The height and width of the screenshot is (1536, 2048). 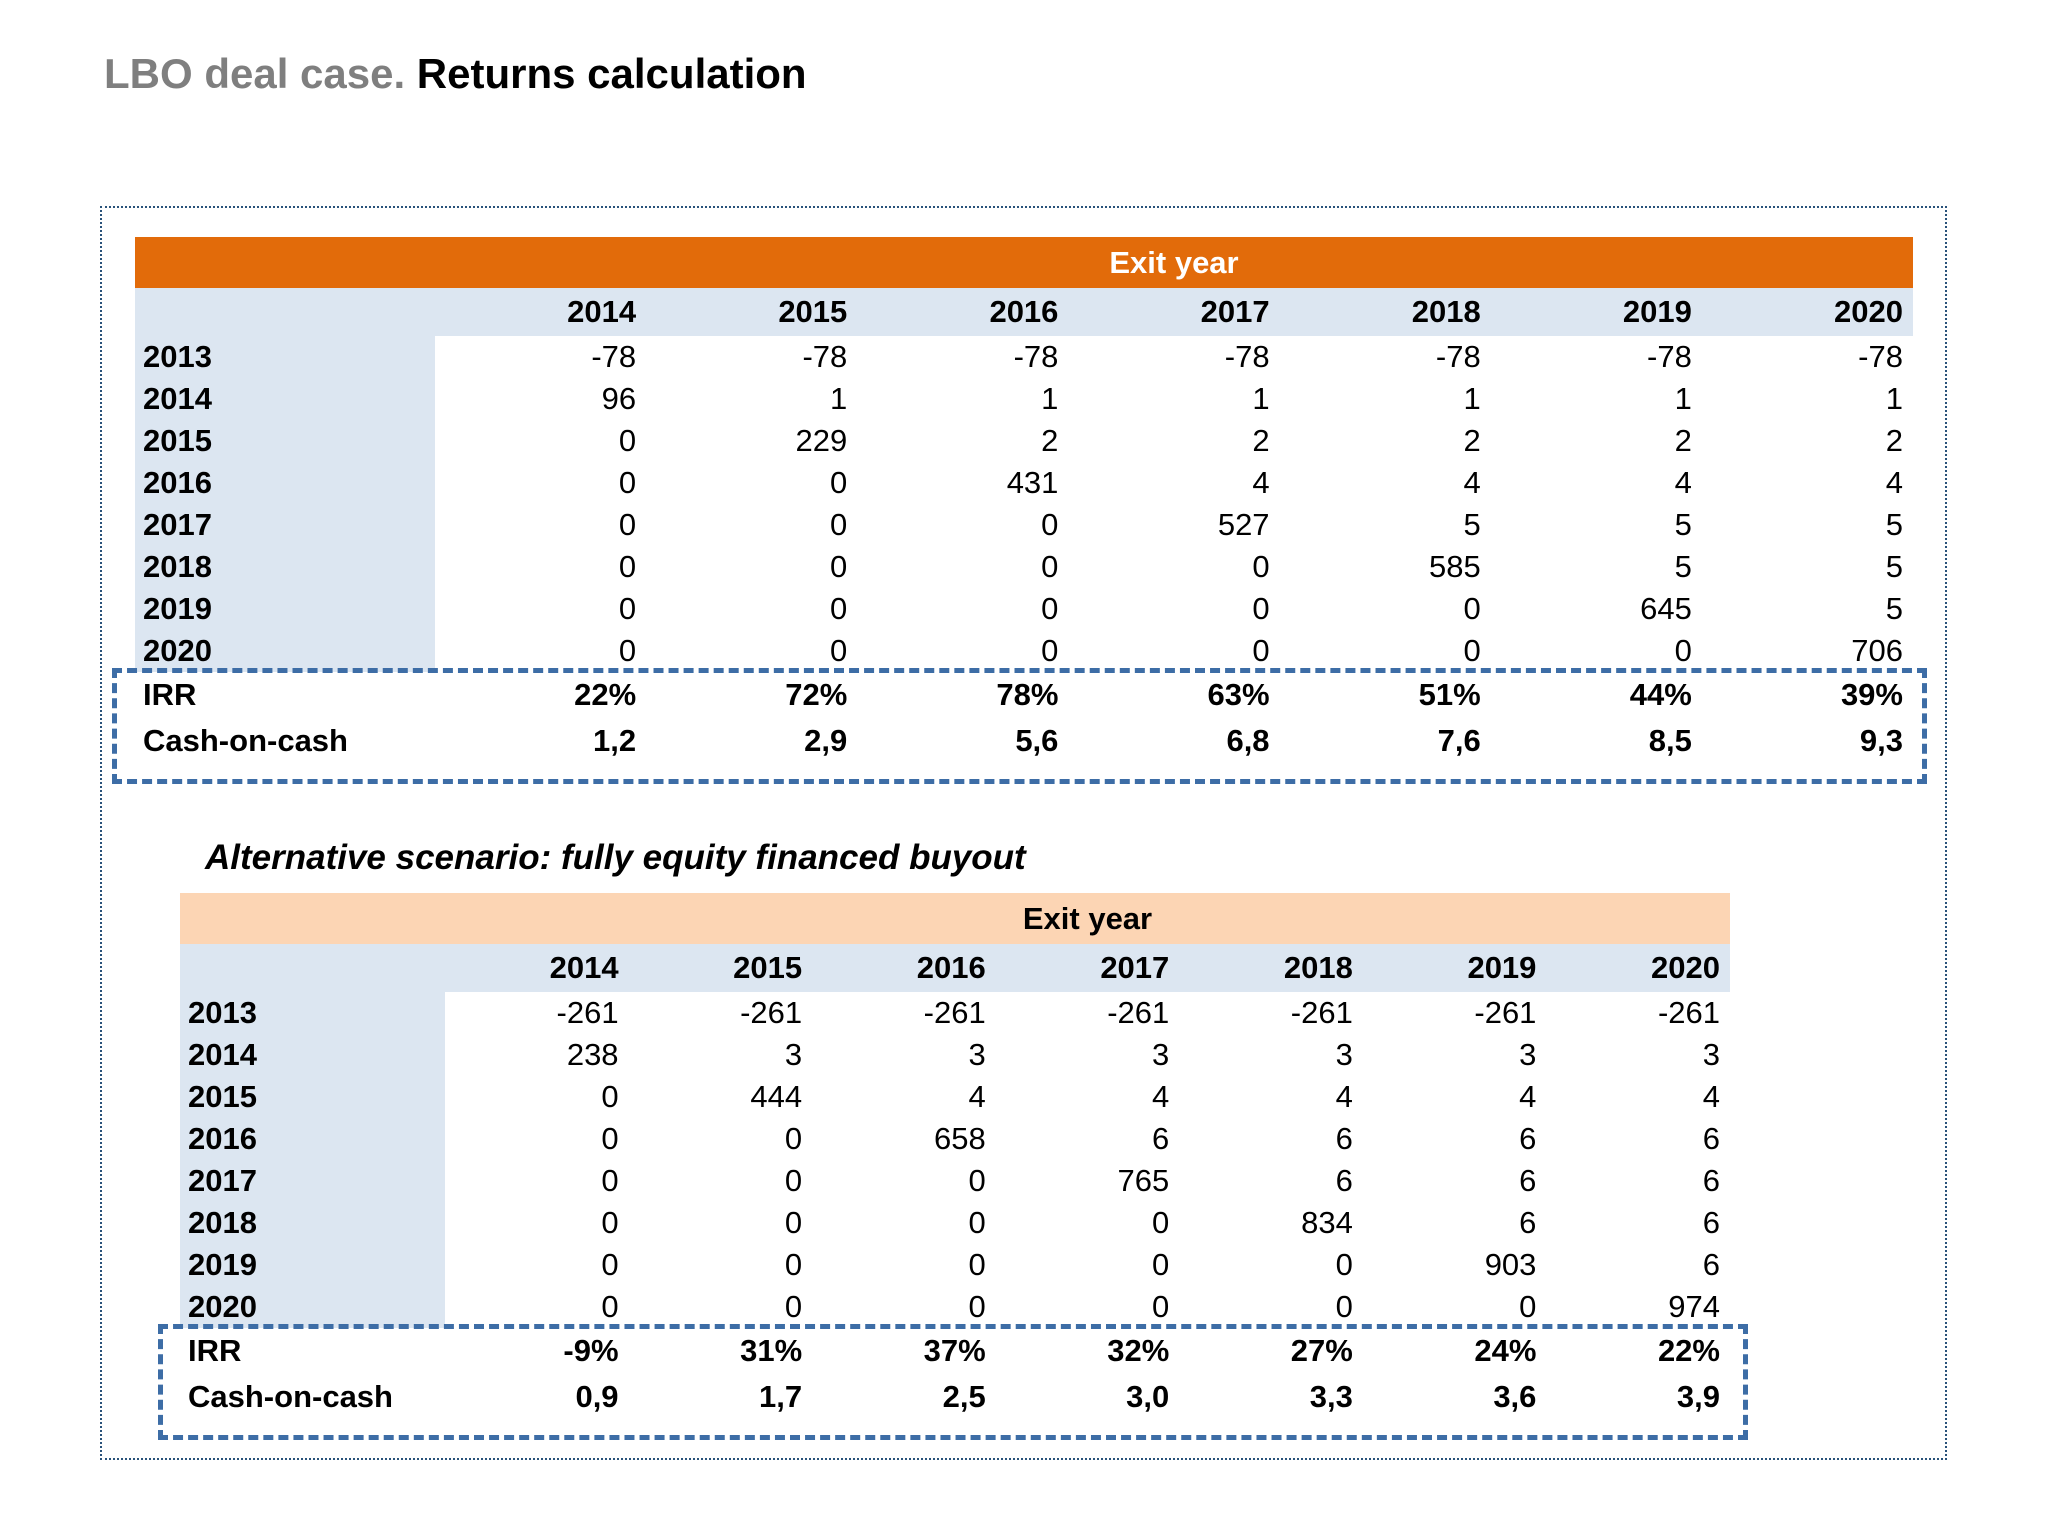 I want to click on year-column-header: 2018, so click(x=1271, y=968).